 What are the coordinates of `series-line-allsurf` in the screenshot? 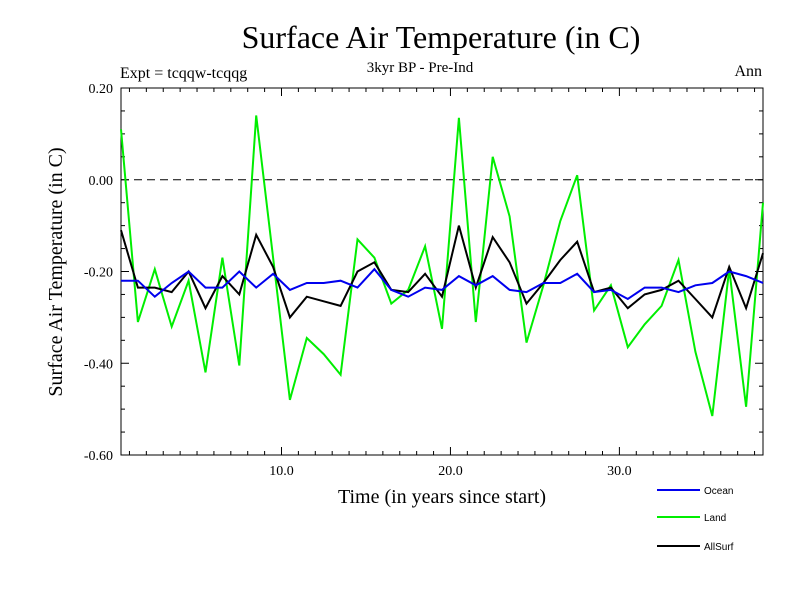 It's located at (442, 272).